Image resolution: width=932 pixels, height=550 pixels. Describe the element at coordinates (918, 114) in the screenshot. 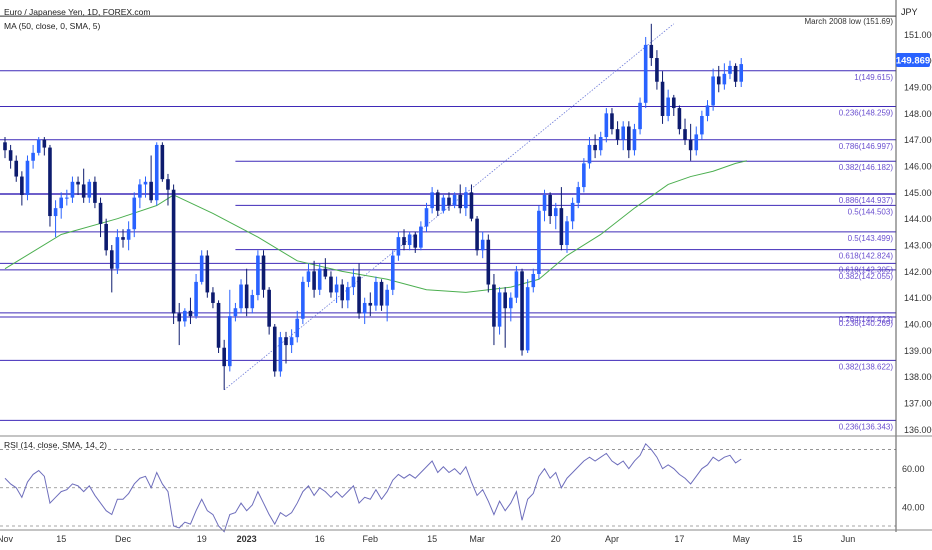

I see `y-tick-label: 148.000` at that location.